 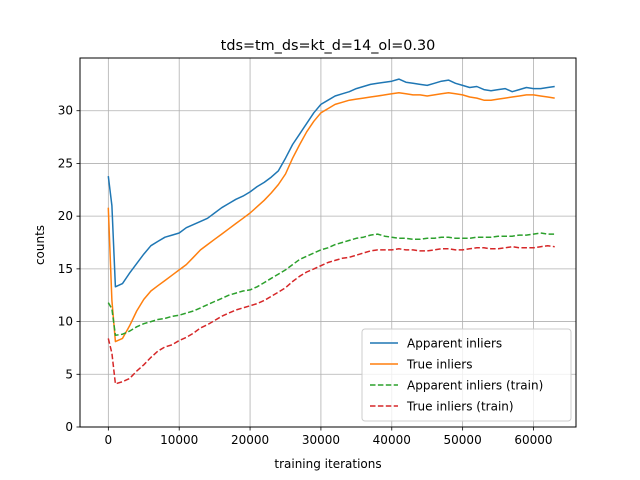 What do you see at coordinates (439, 365) in the screenshot?
I see `legend-label: True inliers` at bounding box center [439, 365].